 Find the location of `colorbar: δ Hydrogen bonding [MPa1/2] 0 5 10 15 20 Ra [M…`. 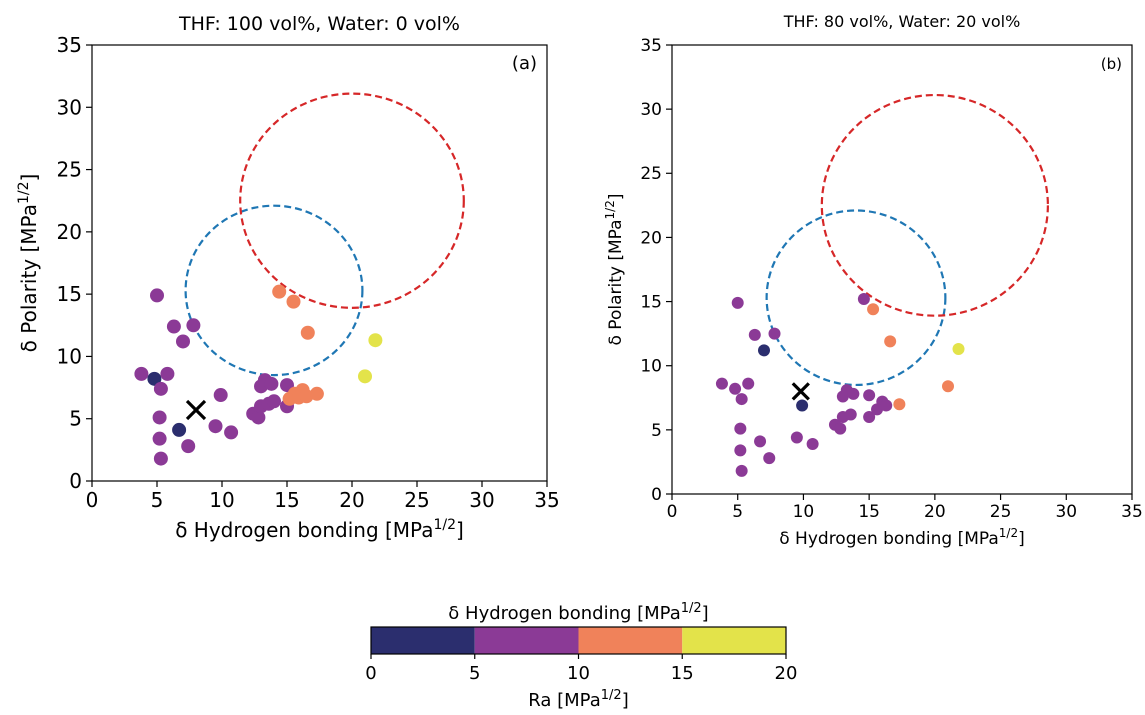

colorbar: δ Hydrogen bonding [MPa1/2] 0 5 10 15 20 Ra [M… is located at coordinates (581, 656).